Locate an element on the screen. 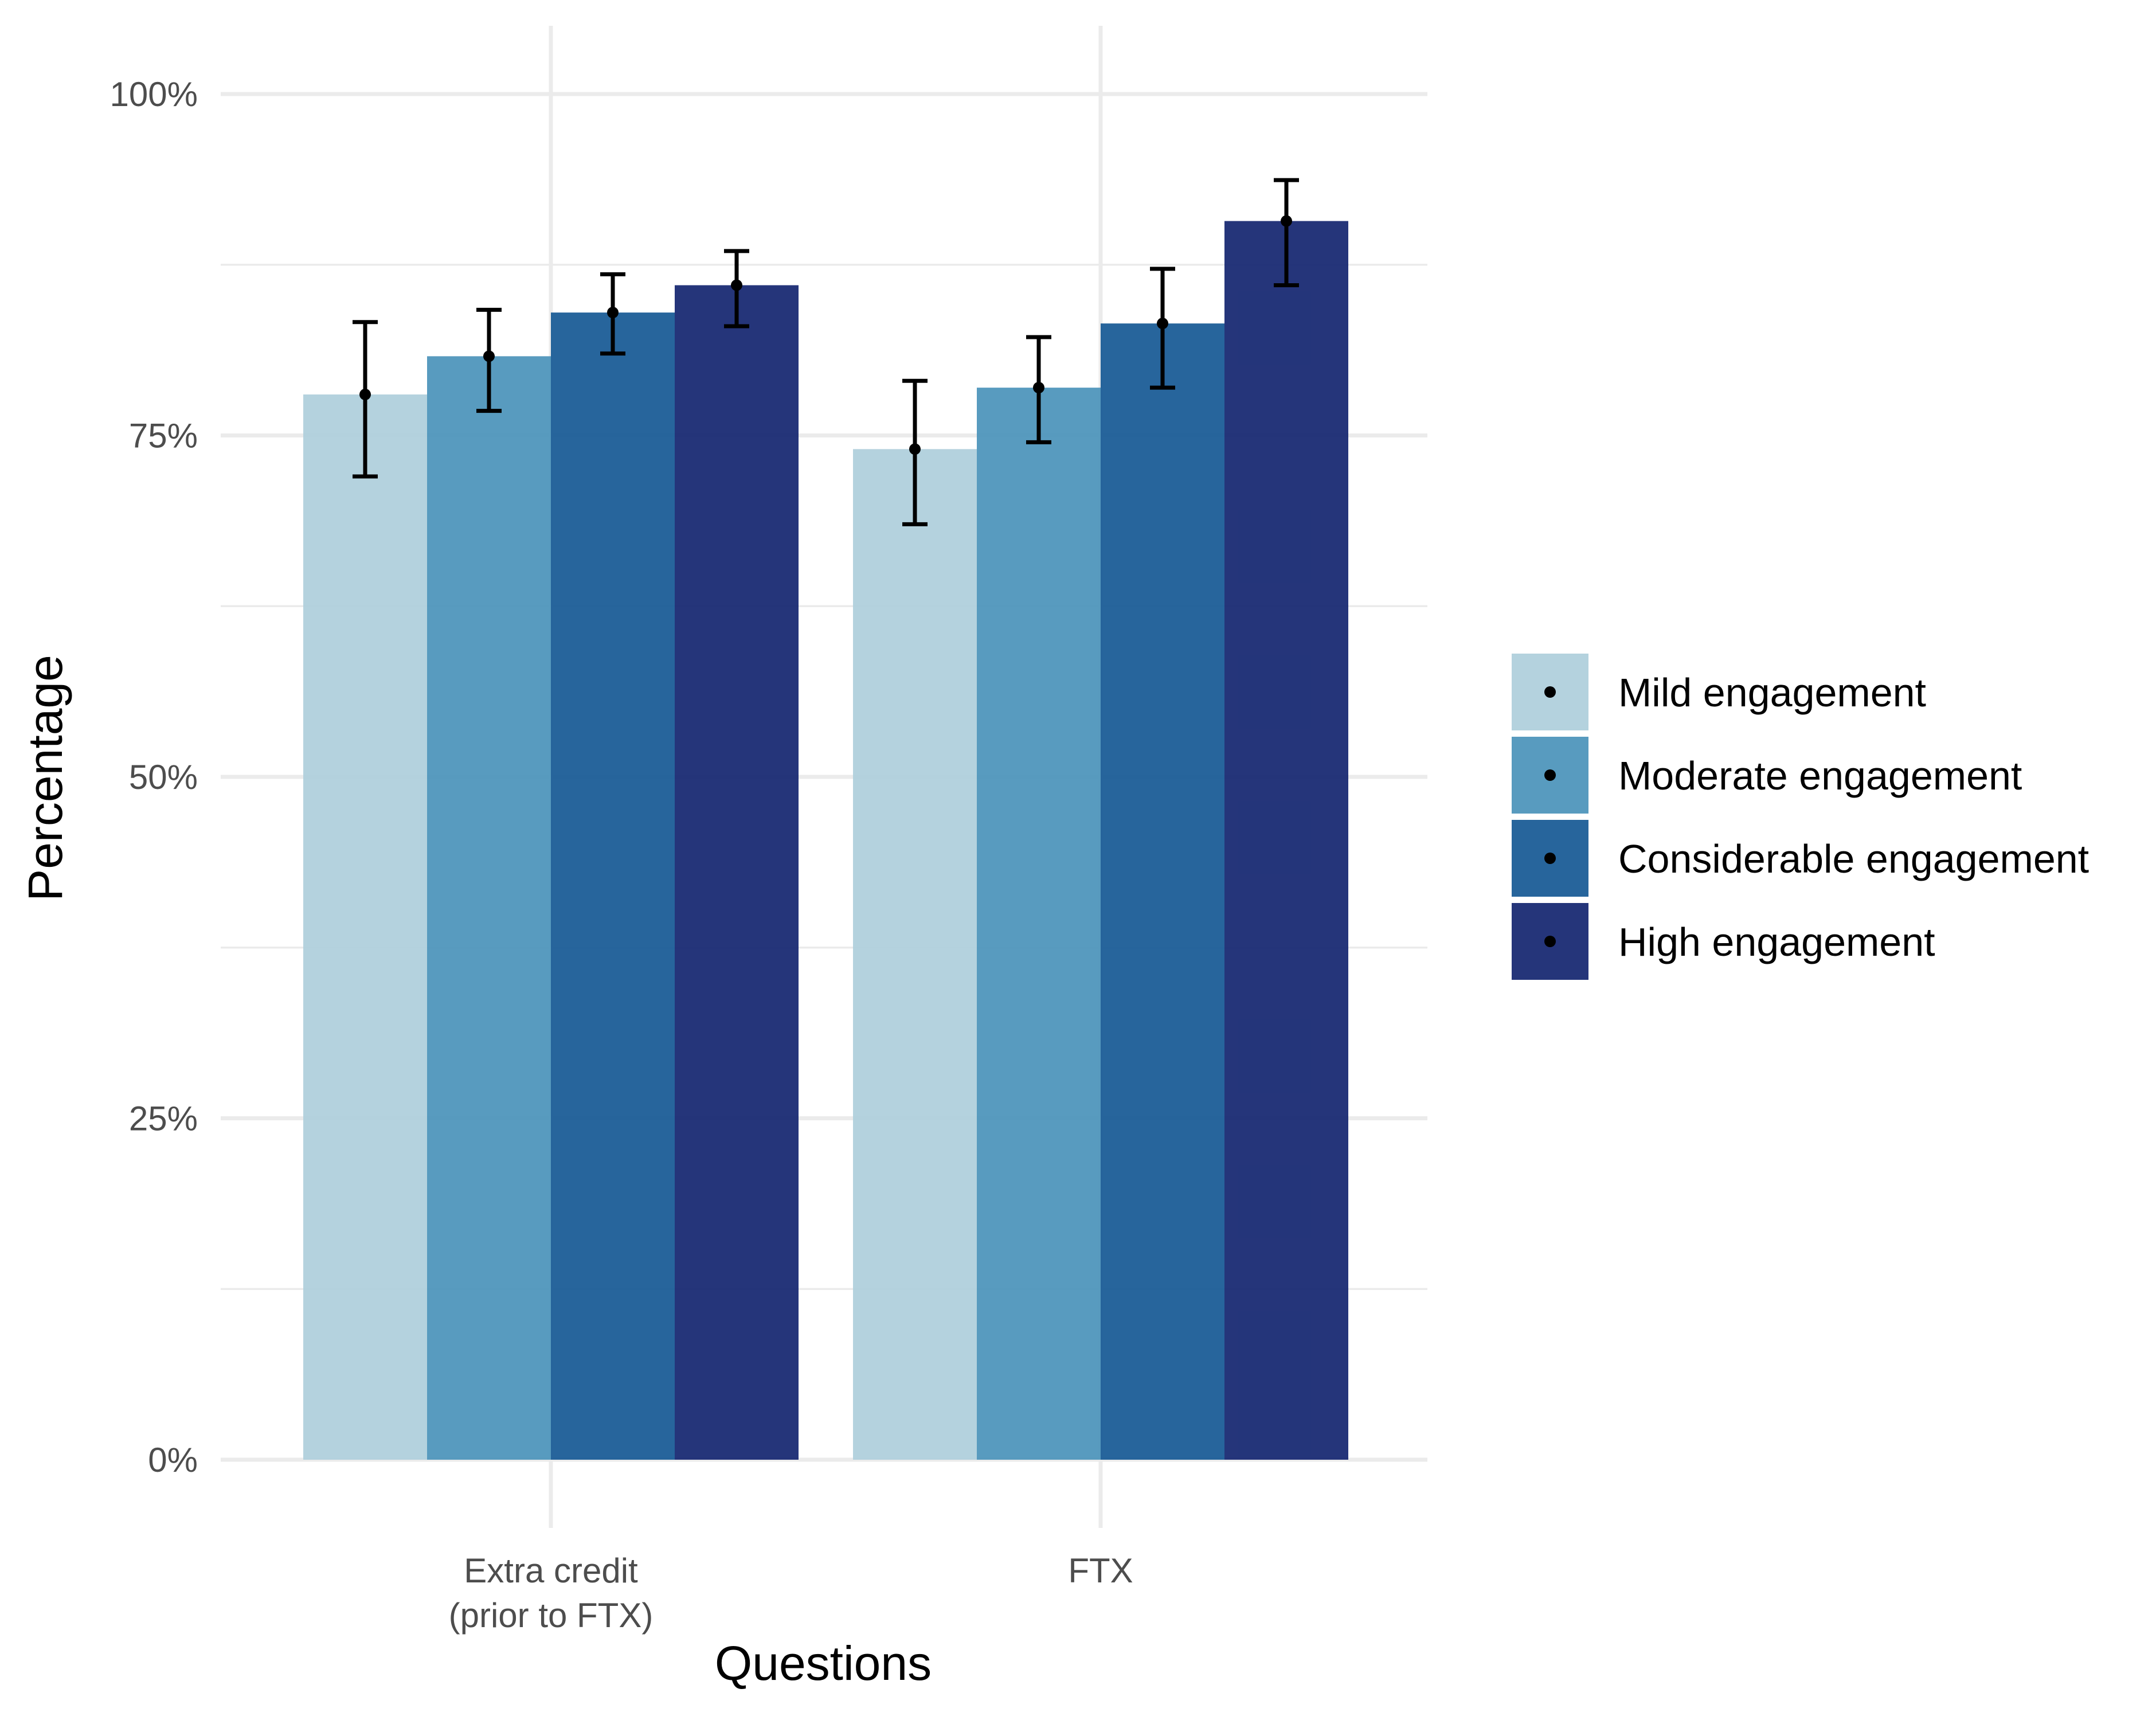  legend-item: Considerable engagement is located at coordinates (1801, 859).